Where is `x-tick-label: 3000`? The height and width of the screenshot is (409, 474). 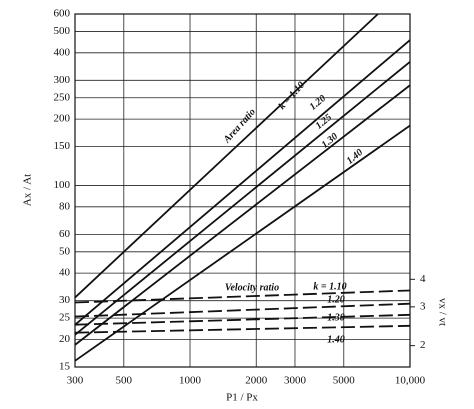 x-tick-label: 3000 is located at coordinates (295, 381).